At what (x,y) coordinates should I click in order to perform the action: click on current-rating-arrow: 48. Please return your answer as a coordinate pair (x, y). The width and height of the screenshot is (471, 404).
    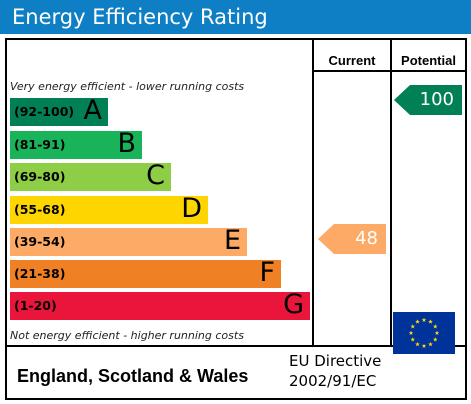
    Looking at the image, I should click on (352, 239).